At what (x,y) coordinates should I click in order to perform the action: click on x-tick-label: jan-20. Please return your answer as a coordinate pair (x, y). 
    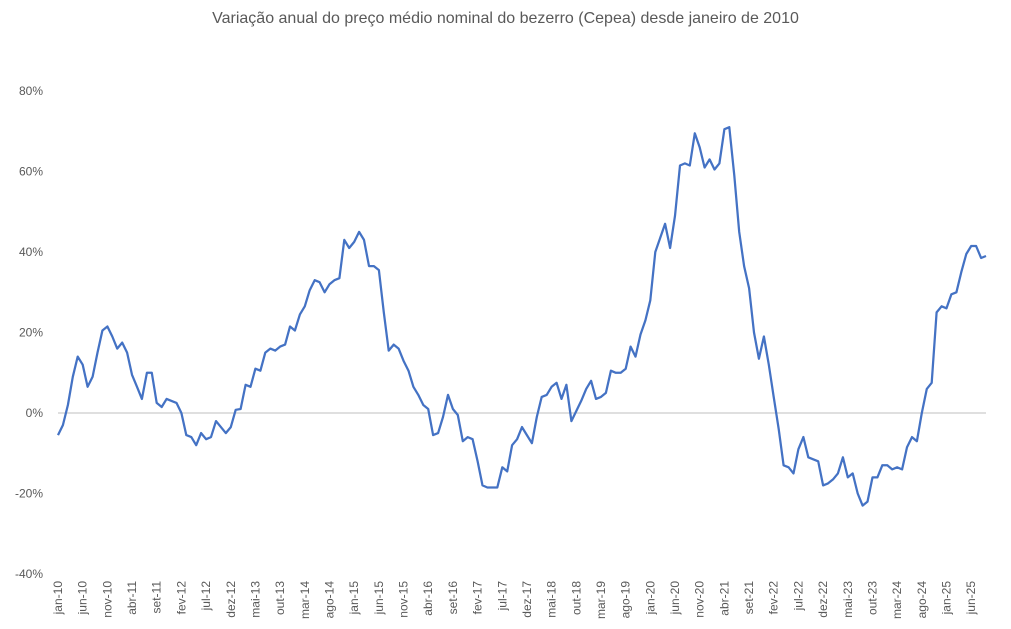
    Looking at the image, I should click on (650, 598).